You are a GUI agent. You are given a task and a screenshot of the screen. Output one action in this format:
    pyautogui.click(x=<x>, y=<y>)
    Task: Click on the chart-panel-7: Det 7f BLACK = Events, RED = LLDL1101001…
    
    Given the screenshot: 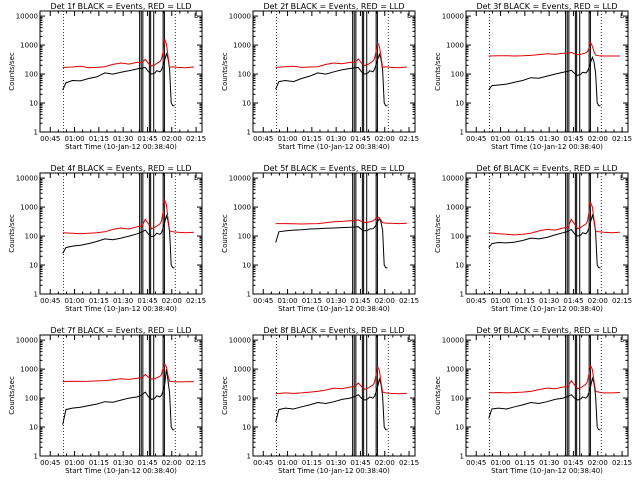 What is the action you would take?
    pyautogui.click(x=107, y=400)
    